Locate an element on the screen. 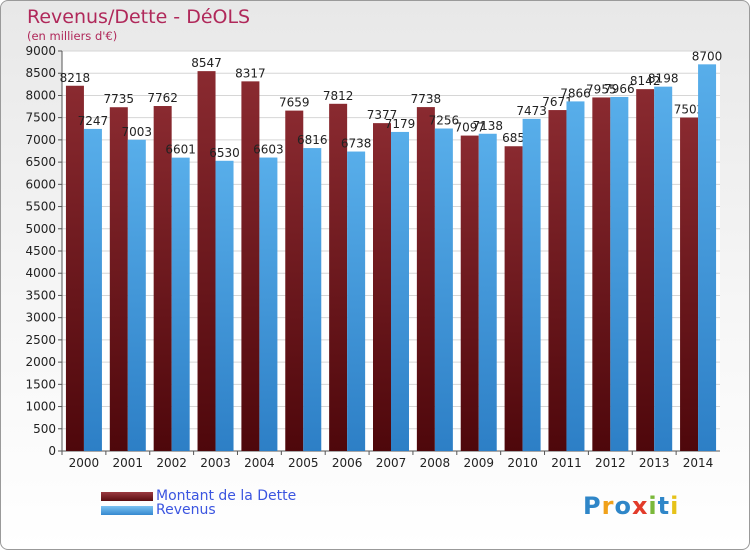 This screenshot has height=550, width=750. data-label-dette: 8142 is located at coordinates (645, 81).